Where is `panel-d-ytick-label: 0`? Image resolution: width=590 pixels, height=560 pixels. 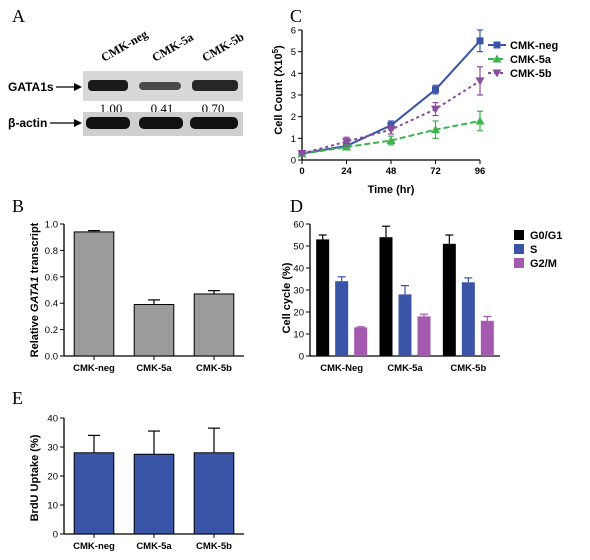 panel-d-ytick-label: 0 is located at coordinates (301, 357).